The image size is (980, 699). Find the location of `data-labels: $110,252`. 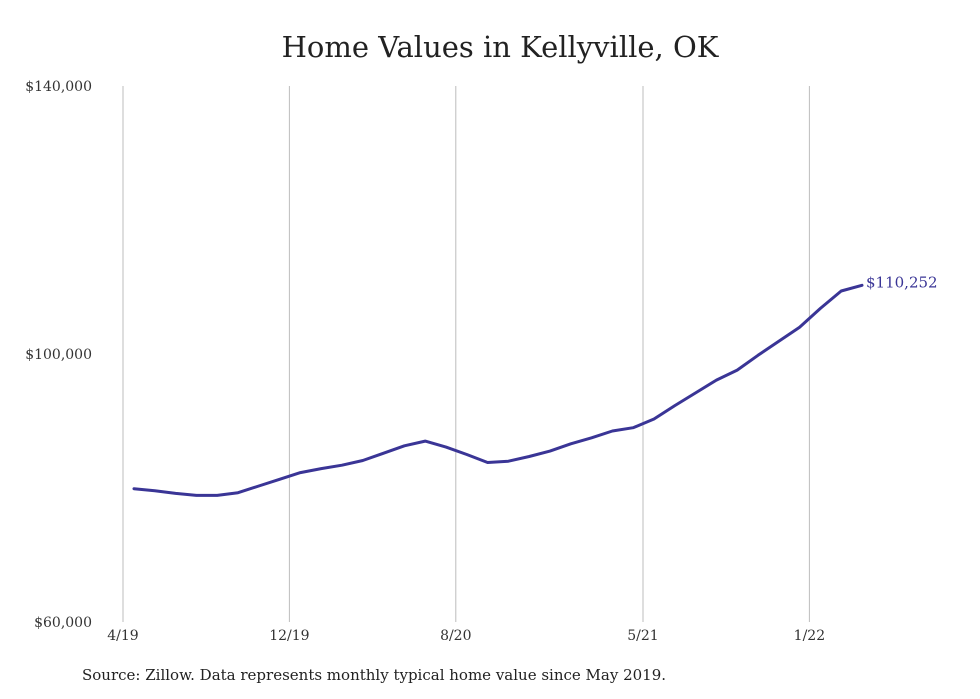

data-labels: $110,252 is located at coordinates (902, 282).